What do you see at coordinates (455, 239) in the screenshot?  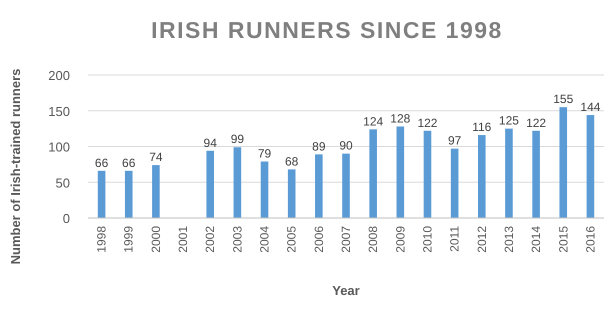 I see `x-tick-label: 2011` at bounding box center [455, 239].